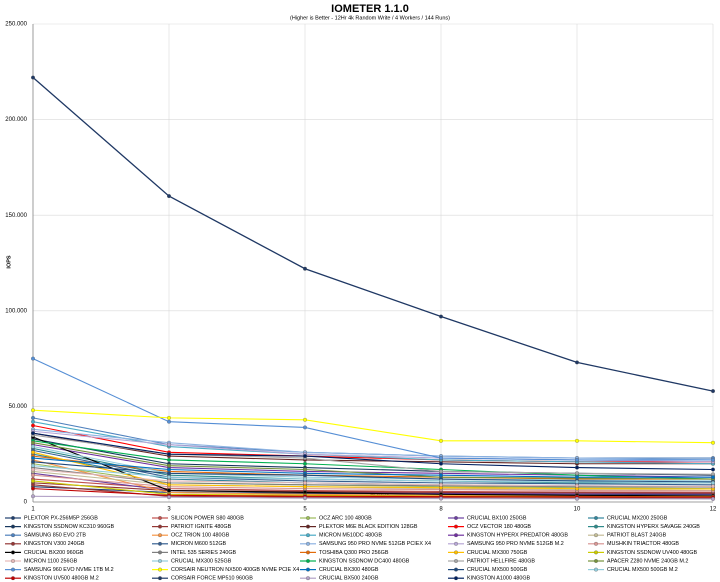 The height and width of the screenshot is (582, 720). What do you see at coordinates (33, 510) in the screenshot?
I see `x-tick-label: 1` at bounding box center [33, 510].